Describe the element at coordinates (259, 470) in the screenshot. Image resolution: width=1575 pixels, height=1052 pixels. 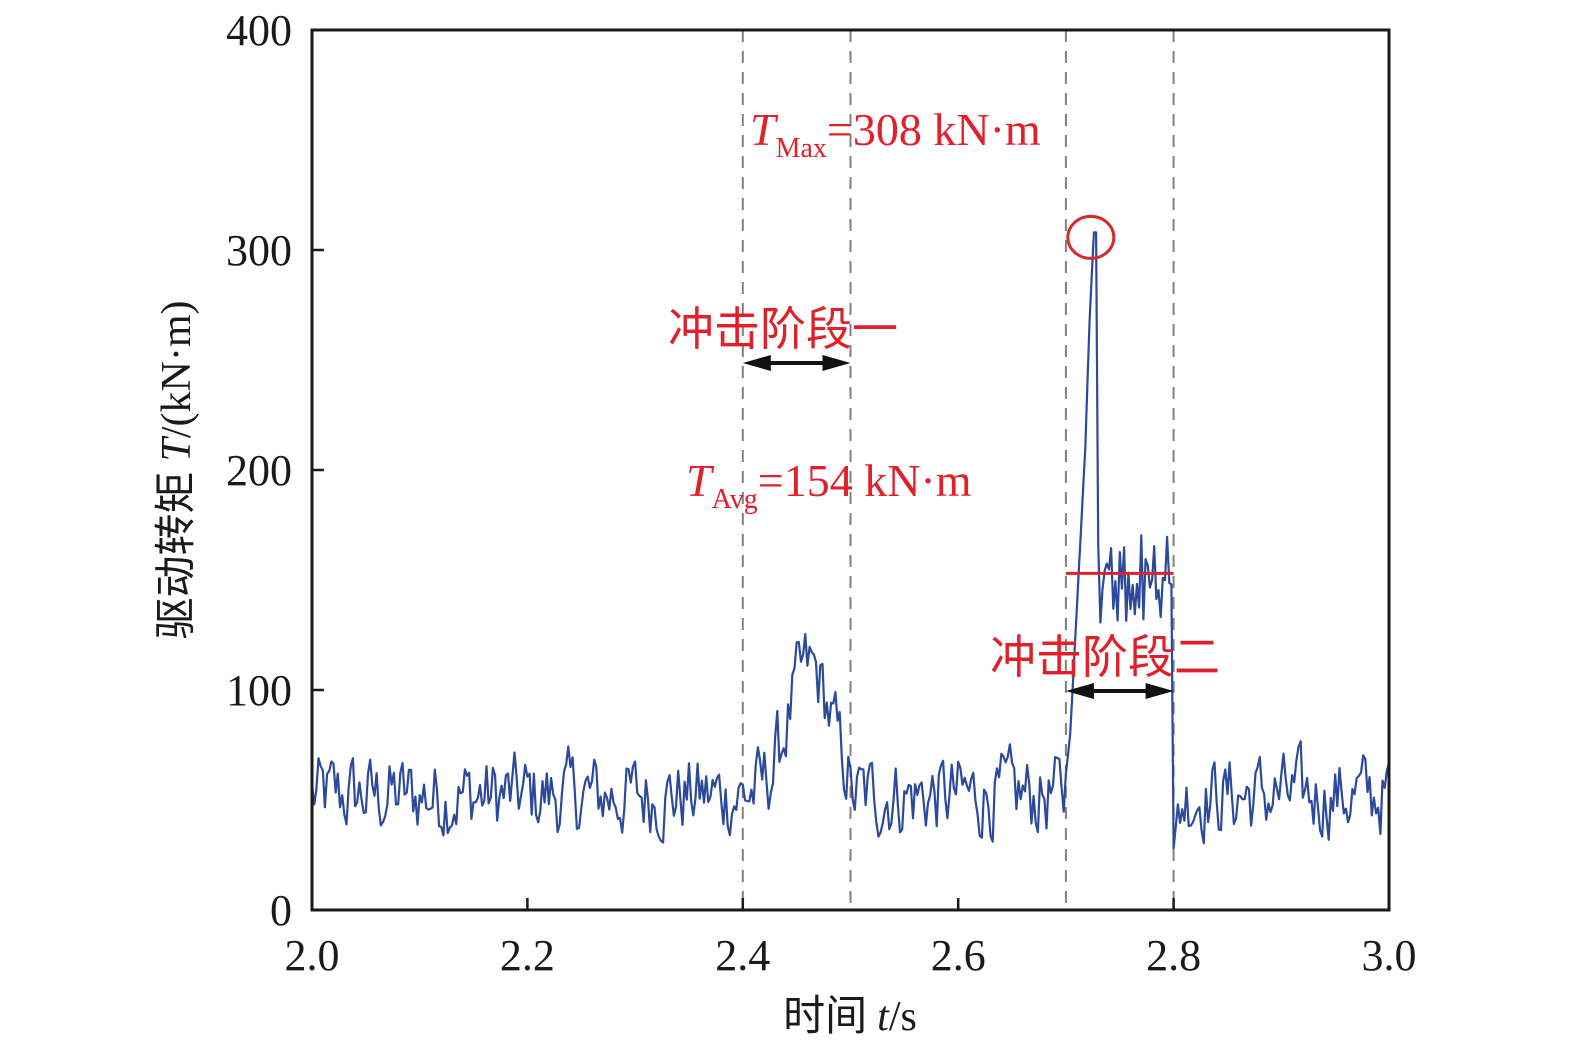
I see `y-tick-label: 200` at that location.